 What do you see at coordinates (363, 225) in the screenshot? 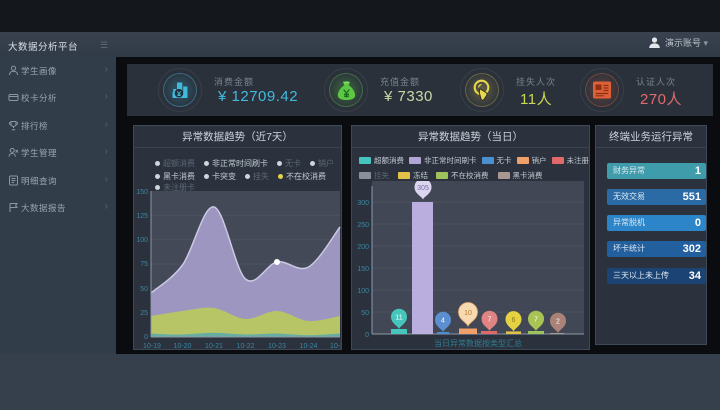
I see `svg-text: 250` at bounding box center [363, 225].